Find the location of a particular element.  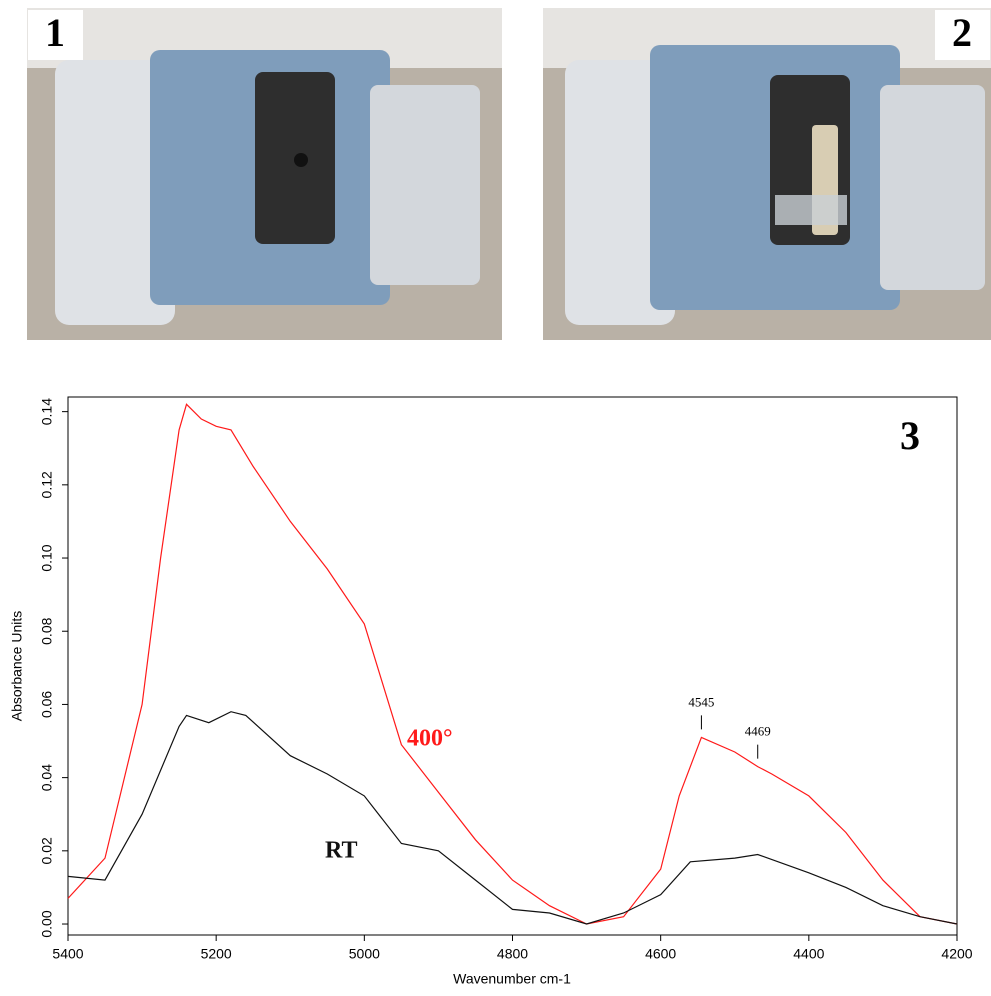

y-tick-label: 0.06 is located at coordinates (47, 704).